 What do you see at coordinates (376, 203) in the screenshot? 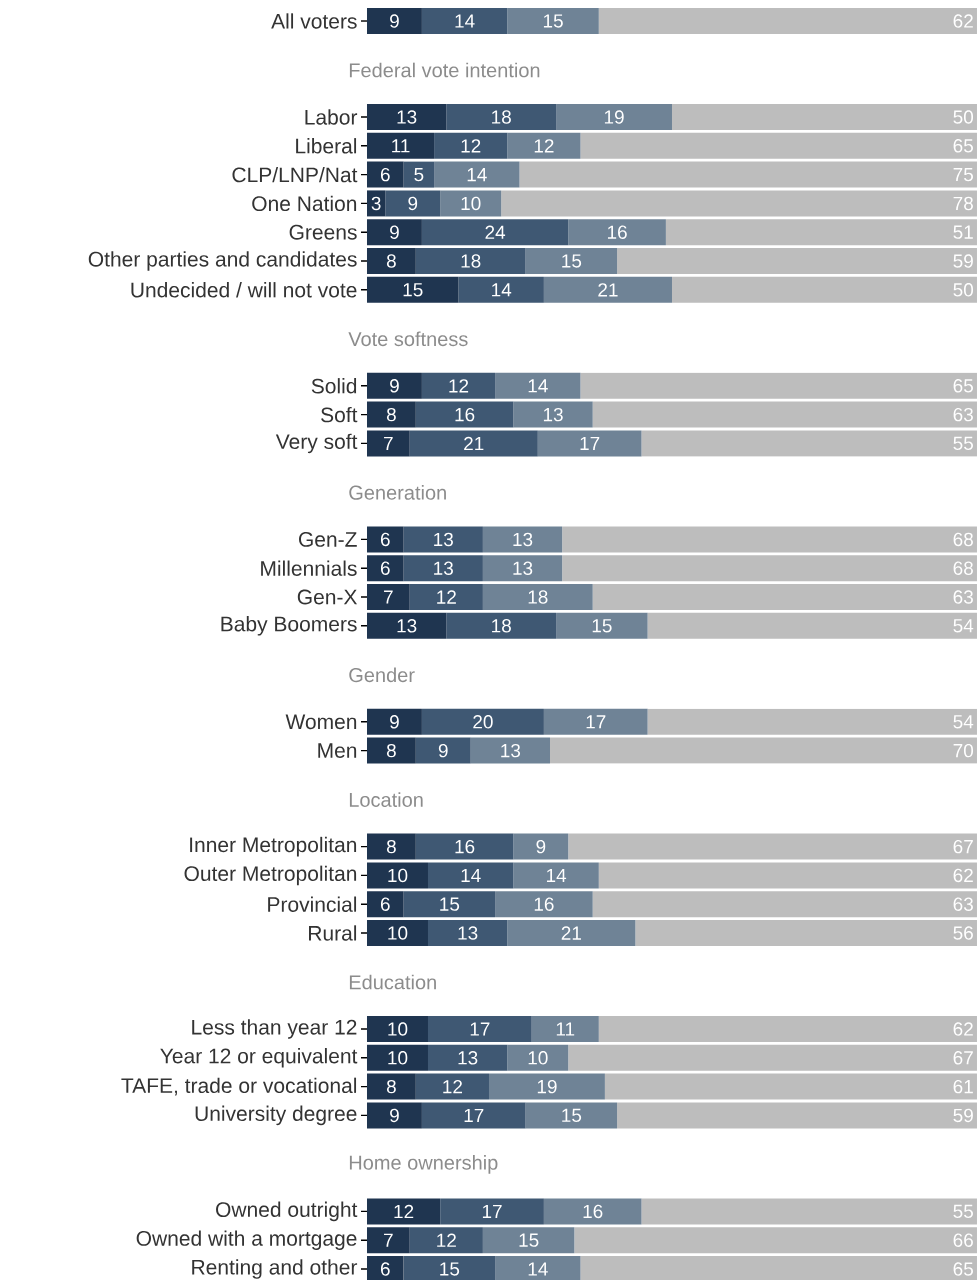
I see `data-label: 3` at bounding box center [376, 203].